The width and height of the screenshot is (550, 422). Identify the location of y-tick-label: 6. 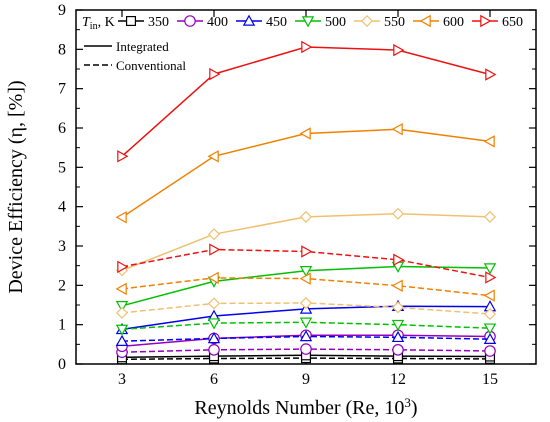
(62, 128).